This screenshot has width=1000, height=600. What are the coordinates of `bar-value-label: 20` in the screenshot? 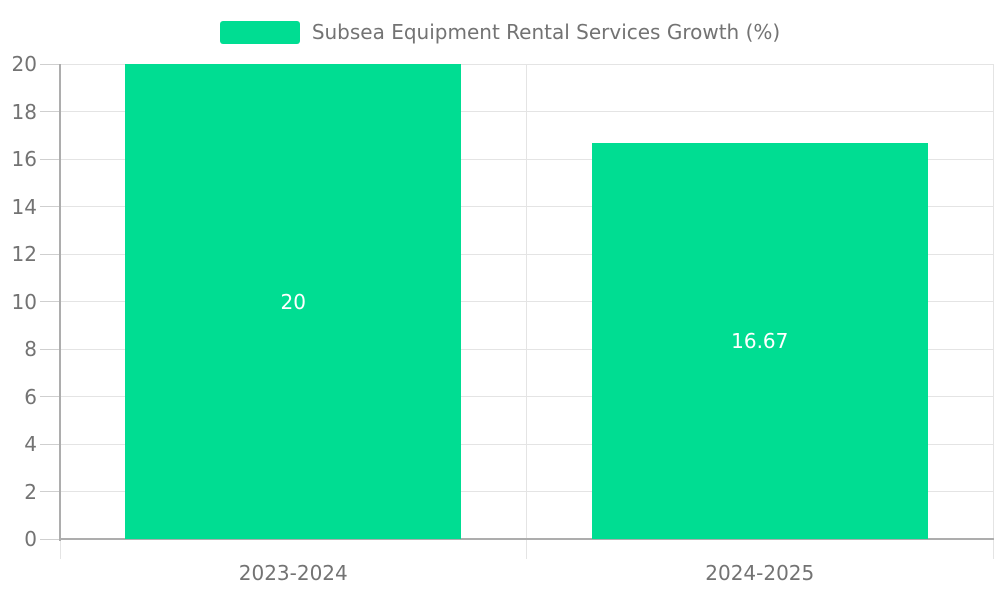 It's located at (293, 301).